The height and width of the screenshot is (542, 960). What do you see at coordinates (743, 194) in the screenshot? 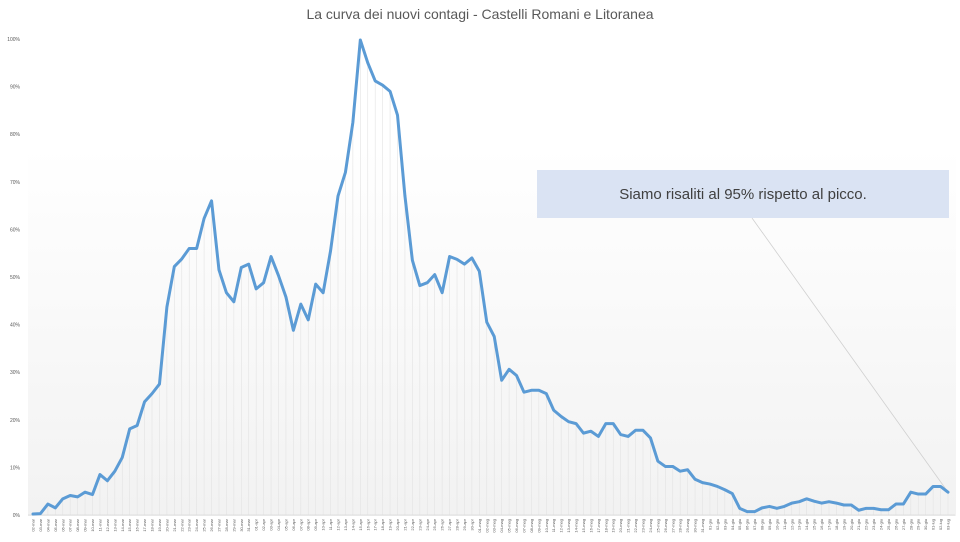
I see `annotation-box: Siamo risaliti al 95% rispetto al picco.` at bounding box center [743, 194].